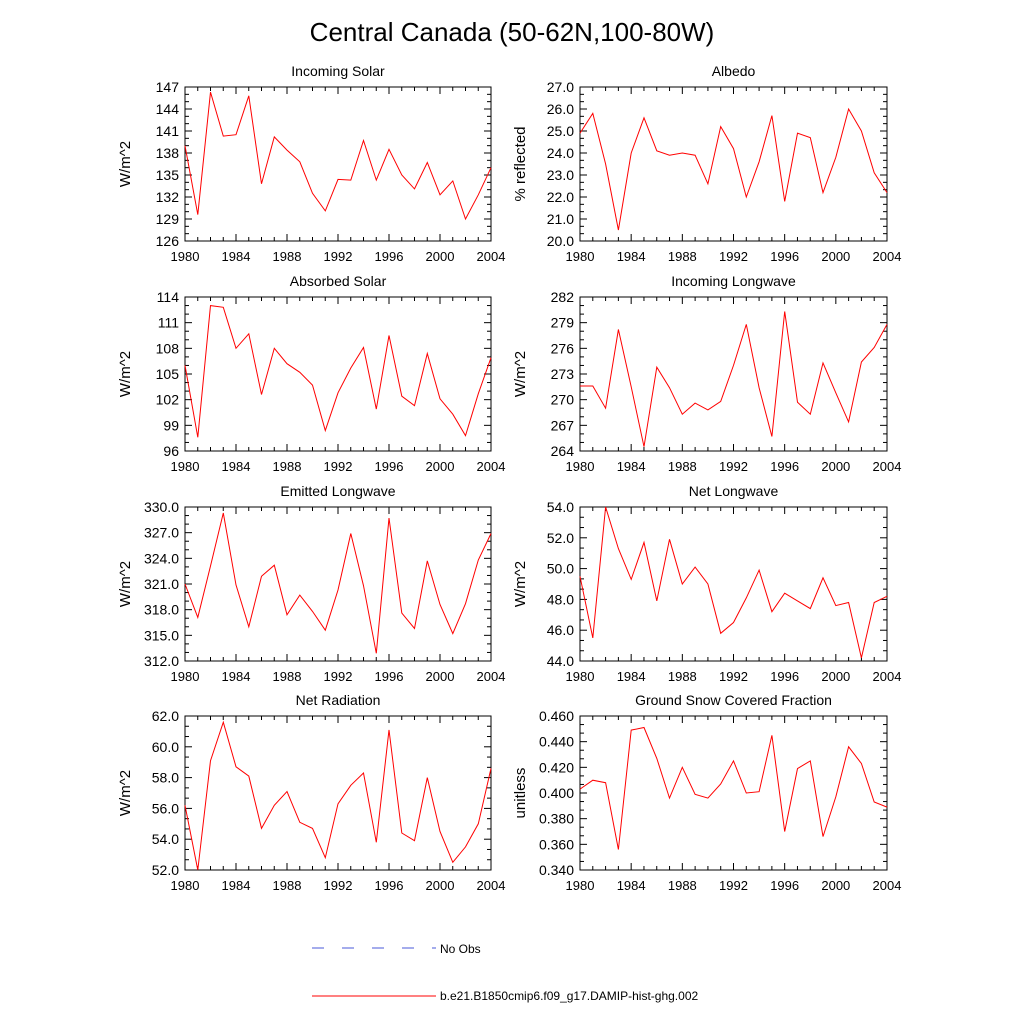  Describe the element at coordinates (168, 348) in the screenshot. I see `y-tick-label: 108` at that location.